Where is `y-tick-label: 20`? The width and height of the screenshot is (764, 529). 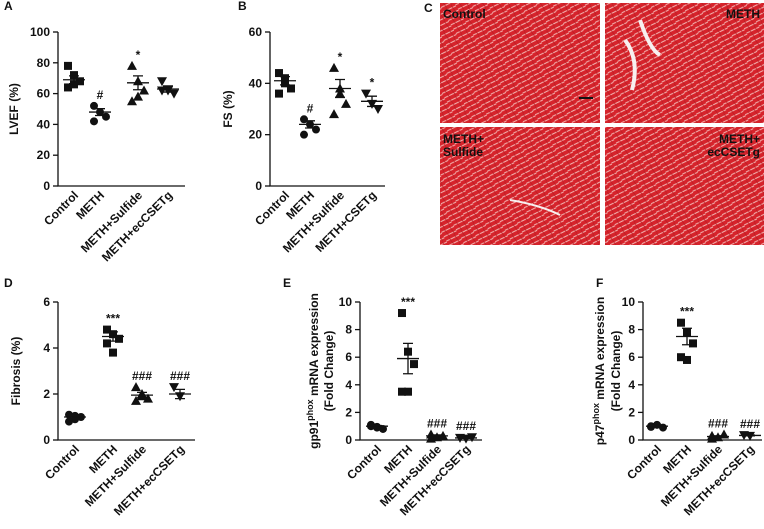
y-tick-label: 20 is located at coordinates (256, 135).